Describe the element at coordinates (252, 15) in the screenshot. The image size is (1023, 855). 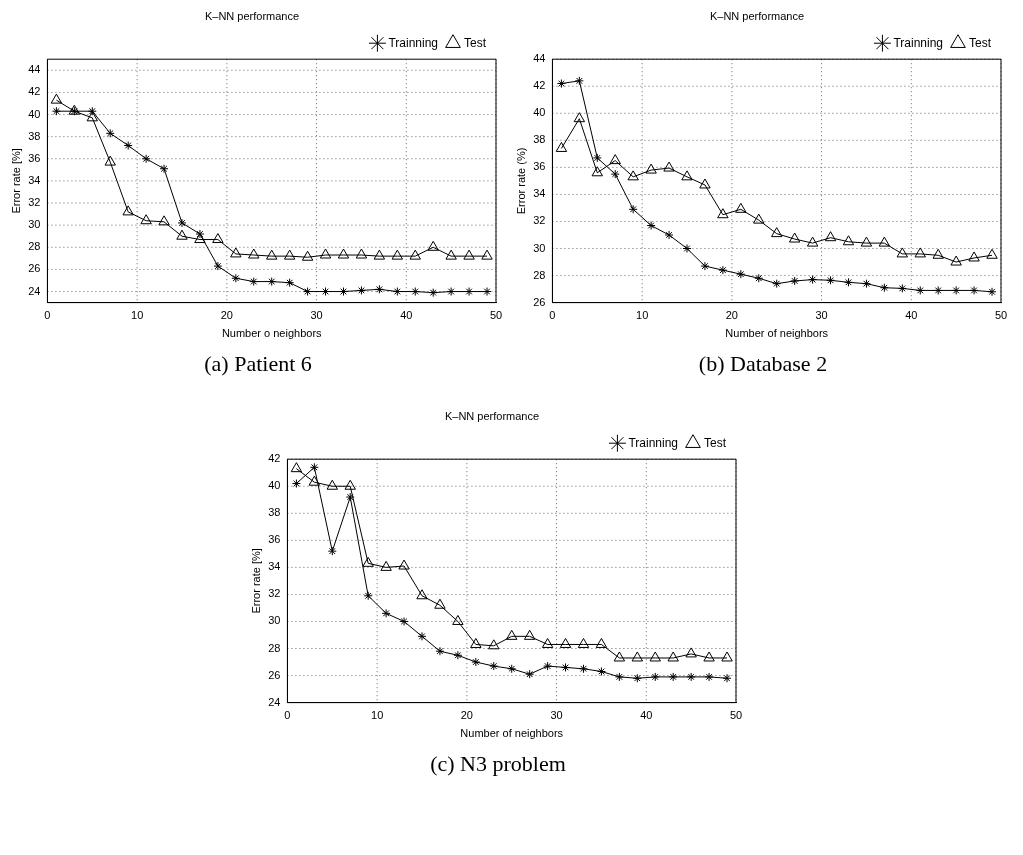
I see `chart-title: K–NN performance` at that location.